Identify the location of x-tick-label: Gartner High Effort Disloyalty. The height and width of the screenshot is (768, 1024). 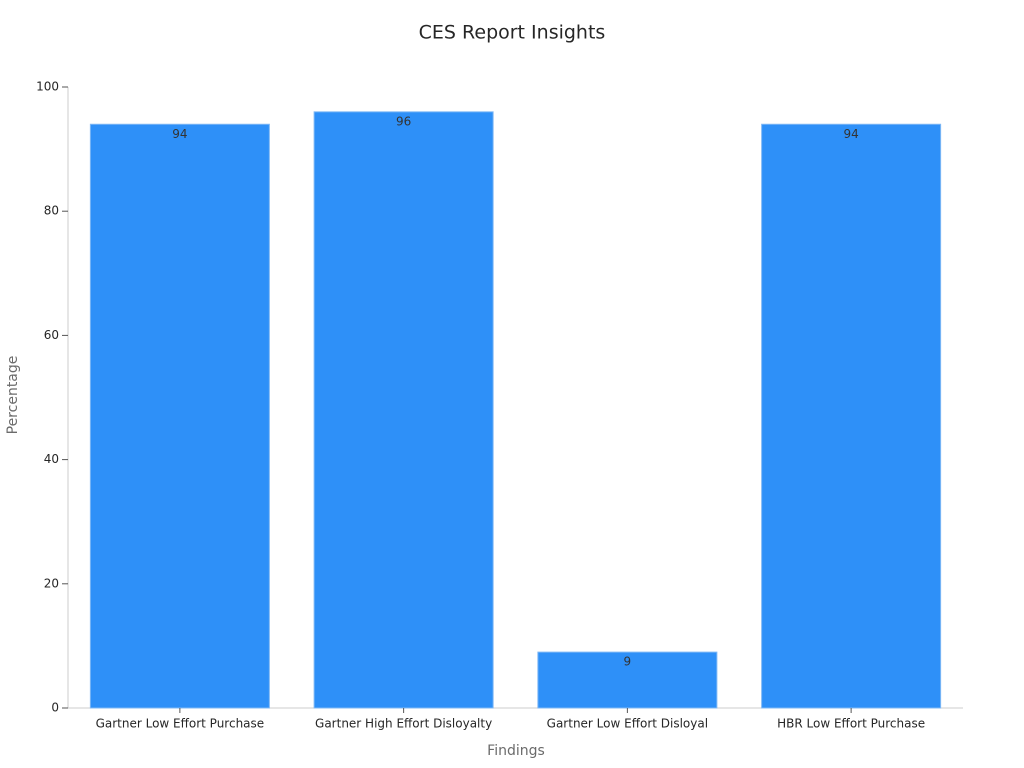
(403, 724).